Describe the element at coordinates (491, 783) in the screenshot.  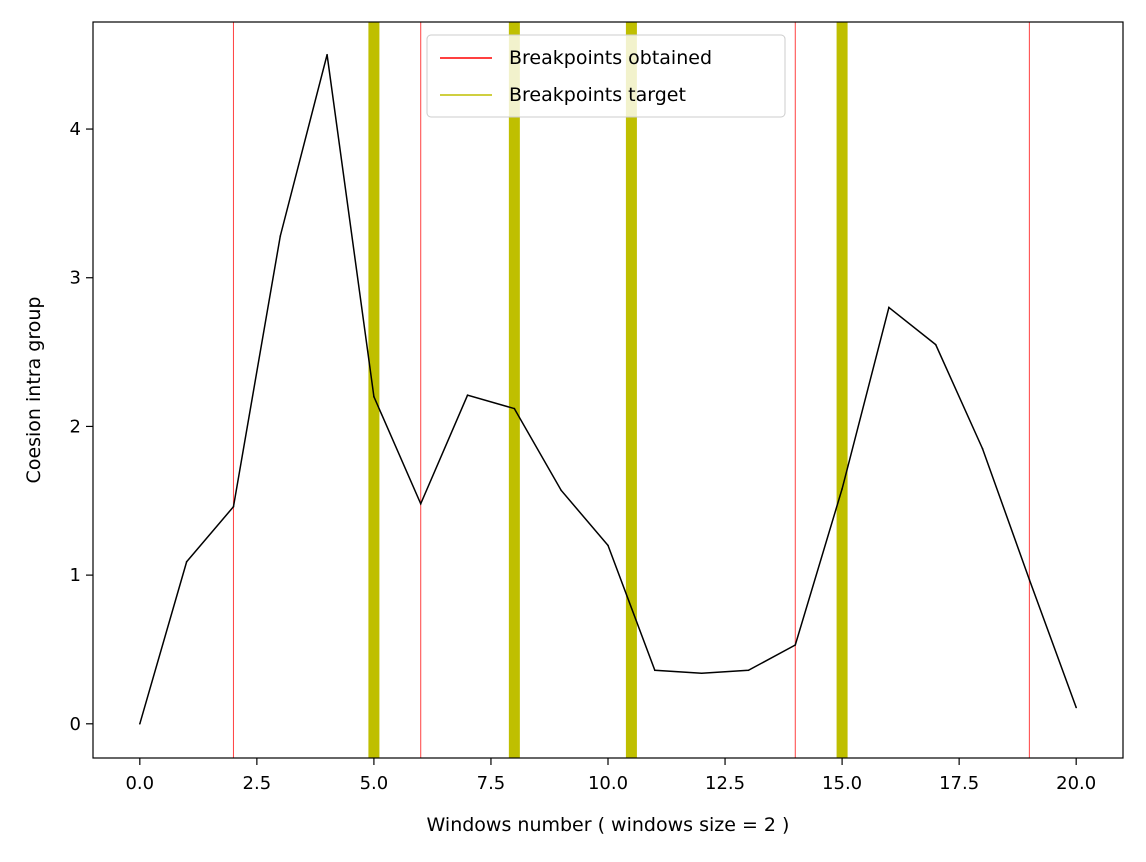
I see `x-tick-label: 7.5` at that location.